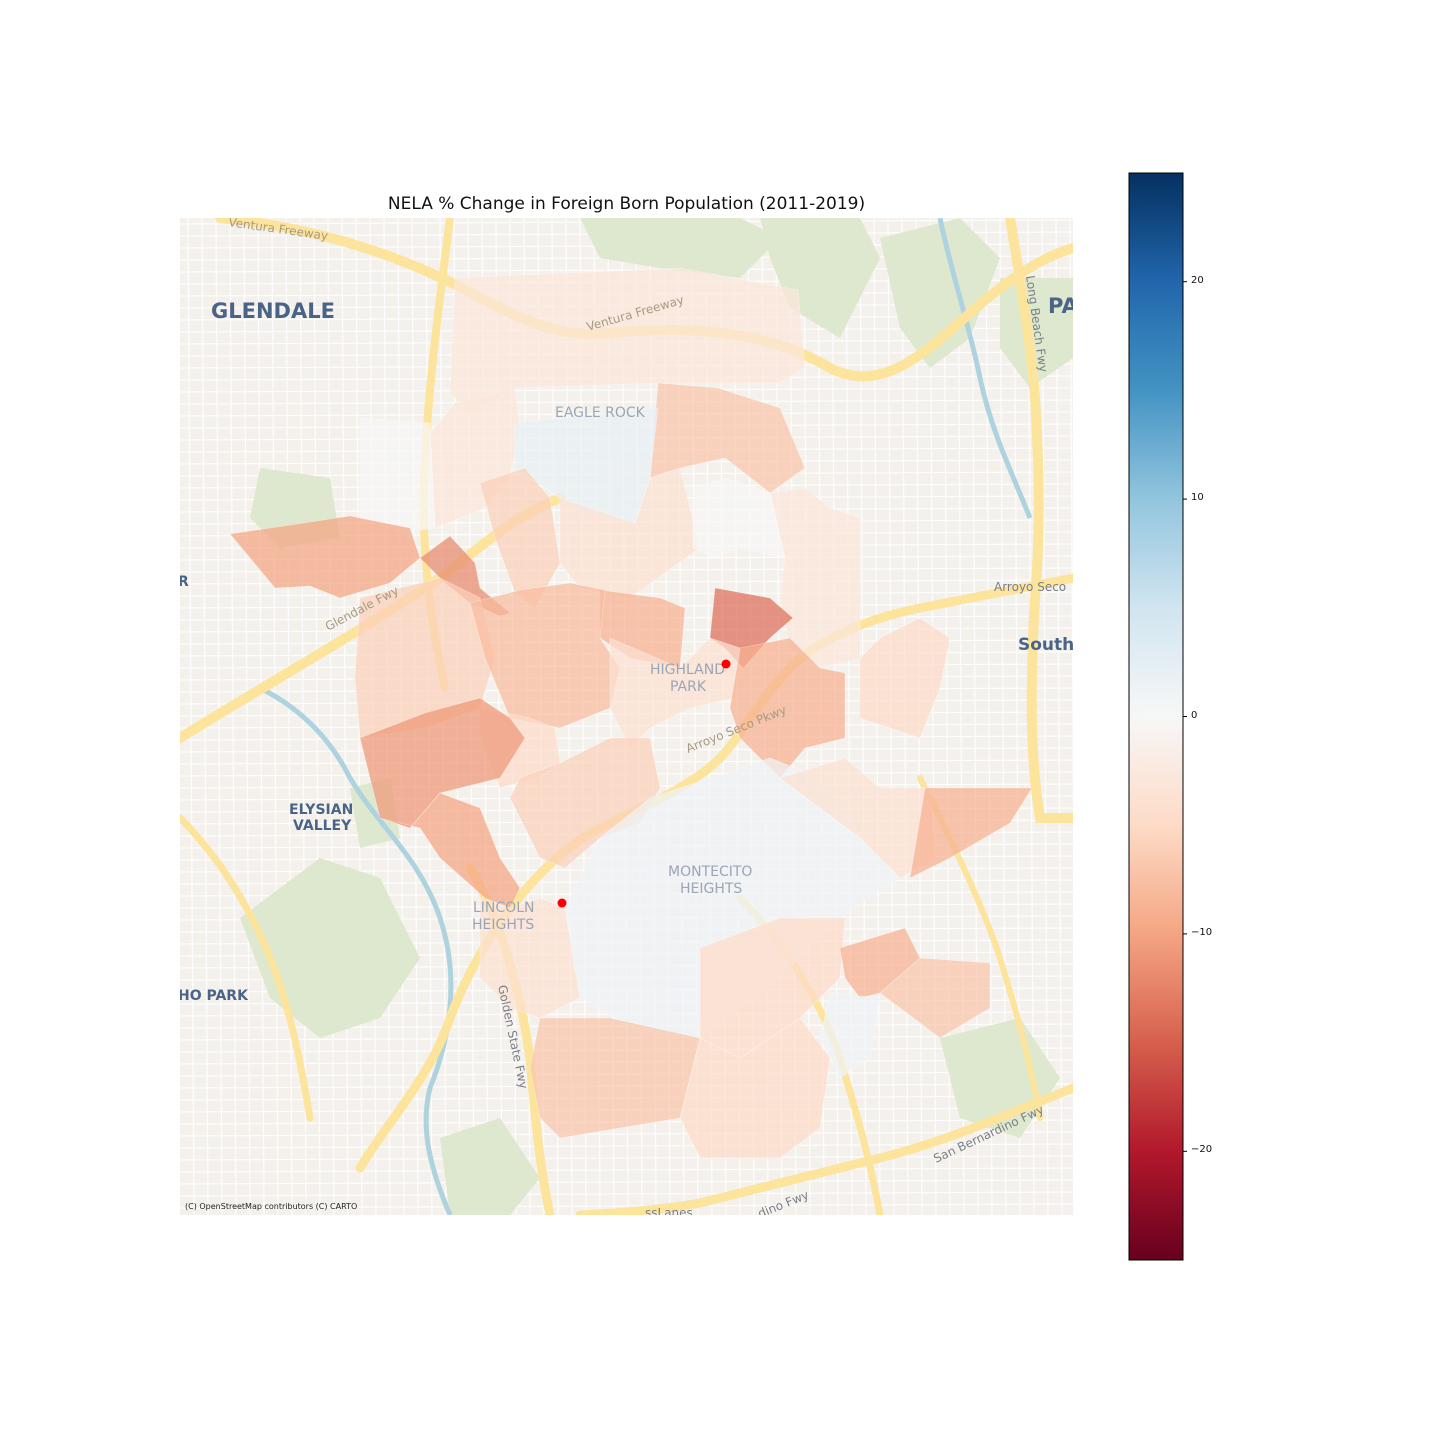 Image resolution: width=1440 pixels, height=1440 pixels. What do you see at coordinates (739, 518) in the screenshot?
I see `tract-east-of-central` at bounding box center [739, 518].